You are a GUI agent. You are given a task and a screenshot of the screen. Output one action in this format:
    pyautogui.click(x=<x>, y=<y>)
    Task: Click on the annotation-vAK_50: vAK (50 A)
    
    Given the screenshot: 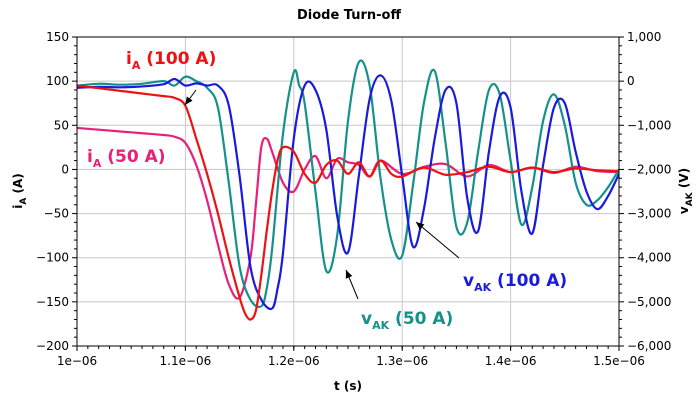 What is the action you would take?
    pyautogui.click(x=407, y=320)
    